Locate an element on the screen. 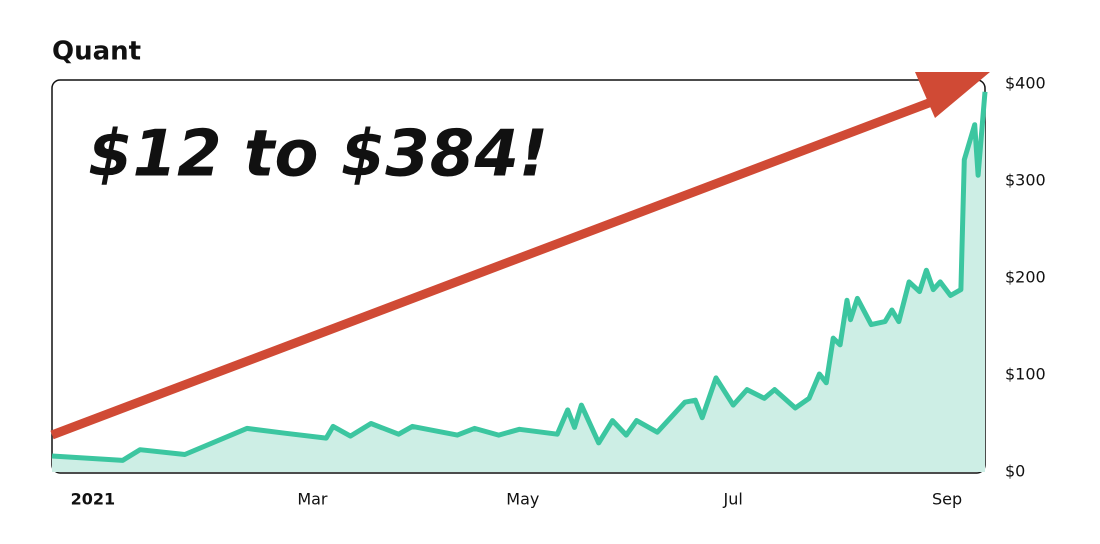  y-tick-label: $0 is located at coordinates (1015, 471).